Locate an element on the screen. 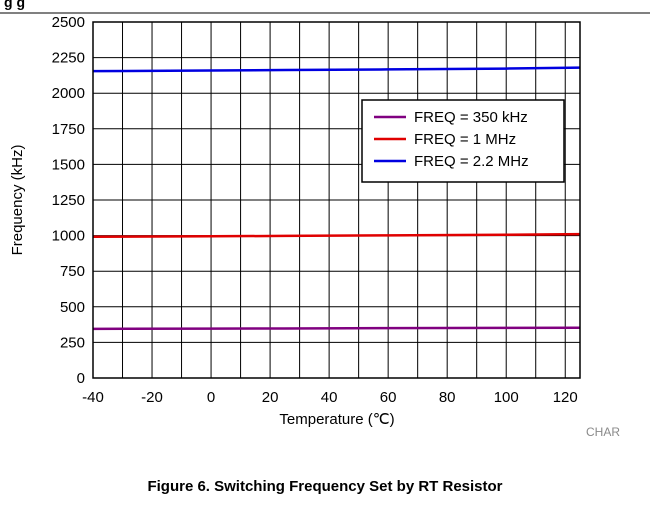 The image size is (650, 508). x-tick-label: 0 is located at coordinates (211, 397).